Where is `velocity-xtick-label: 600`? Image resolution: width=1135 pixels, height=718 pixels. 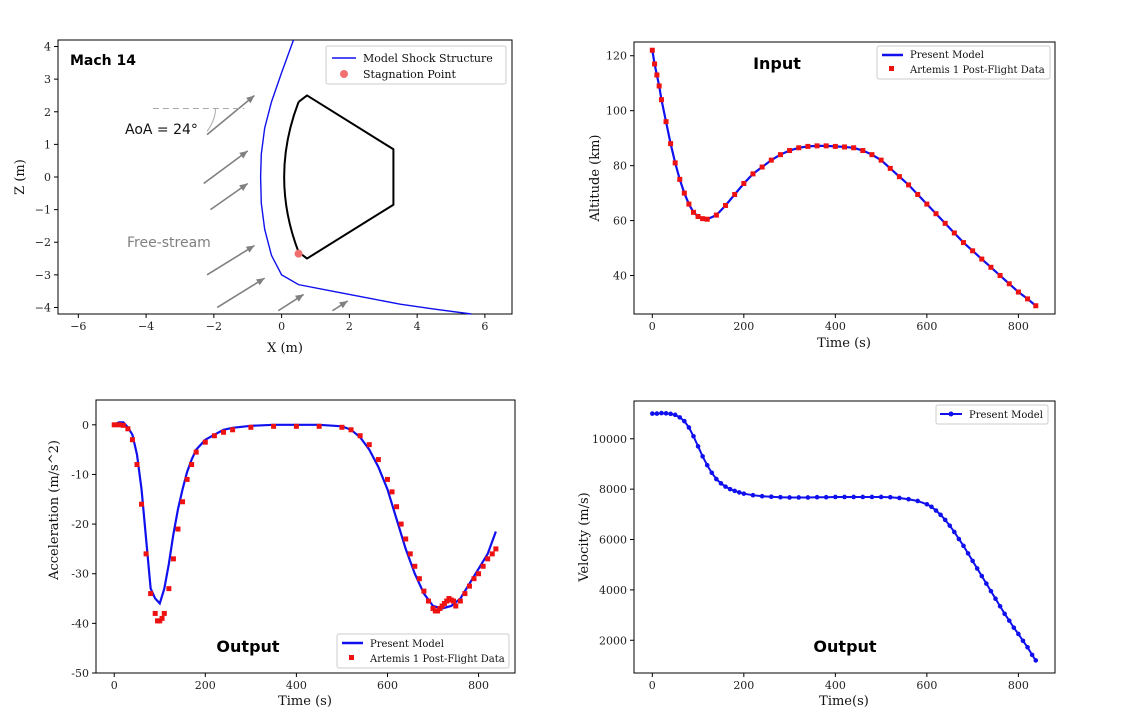
velocity-xtick-label: 600 is located at coordinates (926, 685).